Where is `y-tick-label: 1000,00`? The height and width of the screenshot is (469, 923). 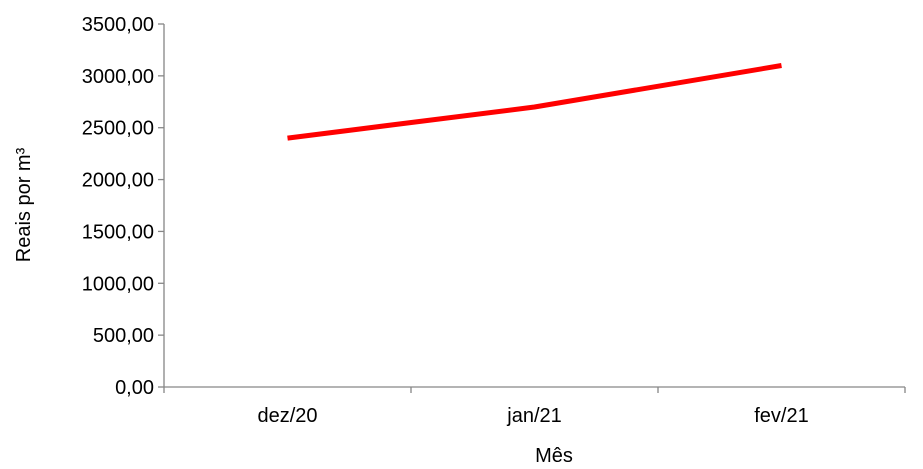
y-tick-label: 1000,00 is located at coordinates (118, 284).